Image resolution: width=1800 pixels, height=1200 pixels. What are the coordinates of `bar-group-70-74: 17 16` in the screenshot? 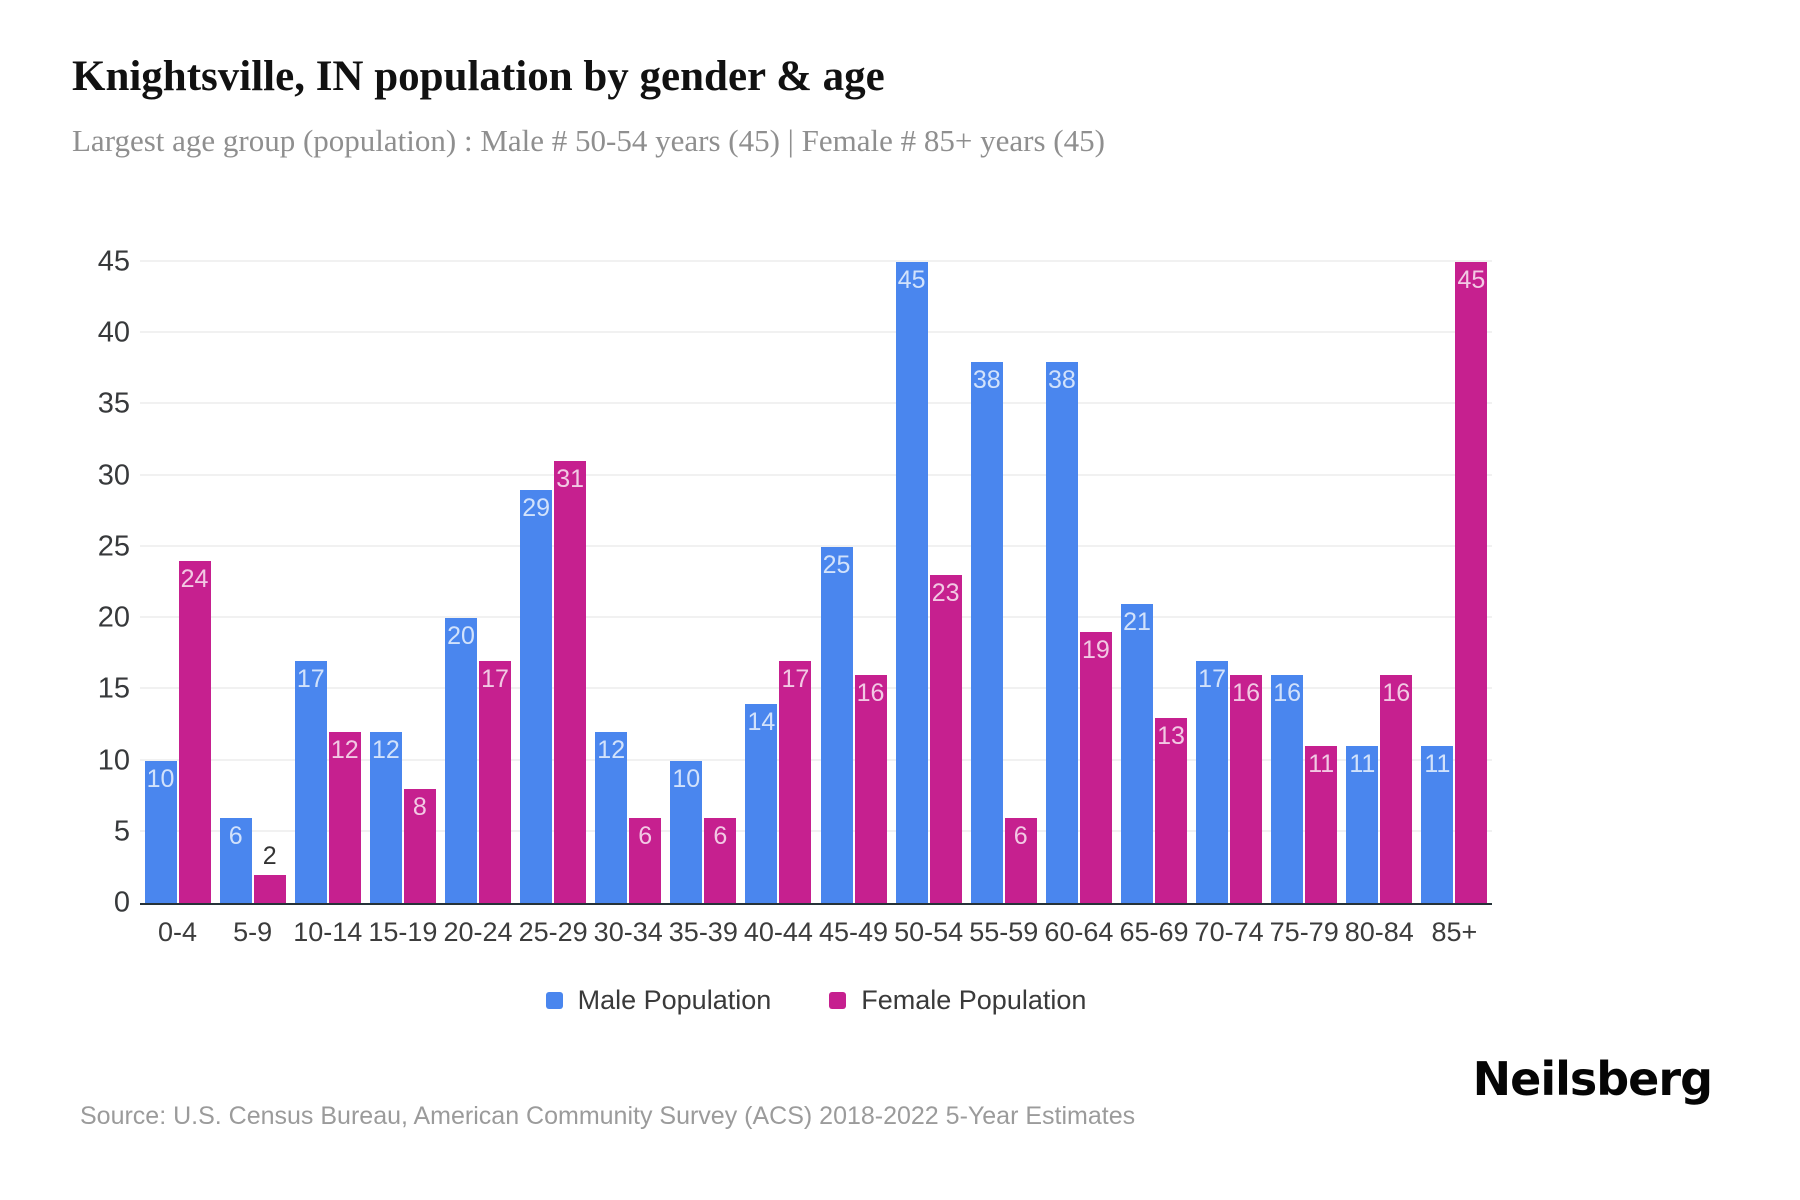 It's located at (1229, 582).